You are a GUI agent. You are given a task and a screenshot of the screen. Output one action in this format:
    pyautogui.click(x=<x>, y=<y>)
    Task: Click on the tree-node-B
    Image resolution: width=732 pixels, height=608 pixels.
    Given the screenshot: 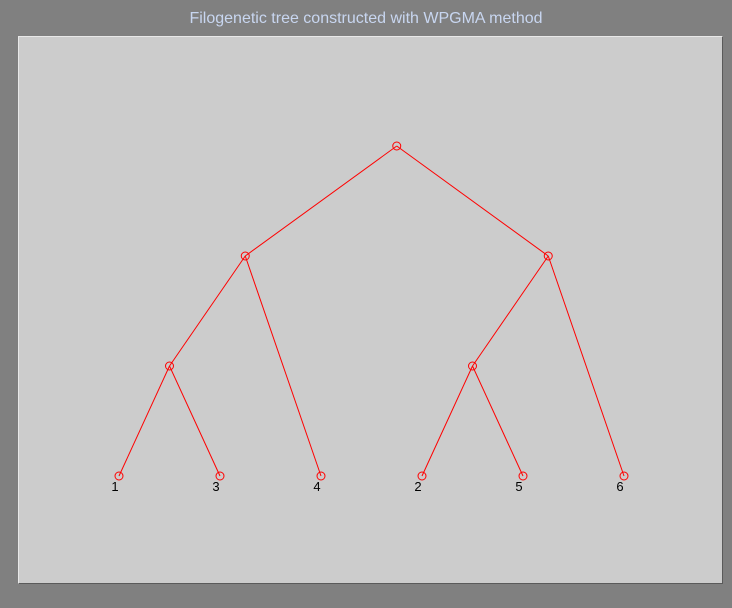 What is the action you would take?
    pyautogui.click(x=548, y=256)
    